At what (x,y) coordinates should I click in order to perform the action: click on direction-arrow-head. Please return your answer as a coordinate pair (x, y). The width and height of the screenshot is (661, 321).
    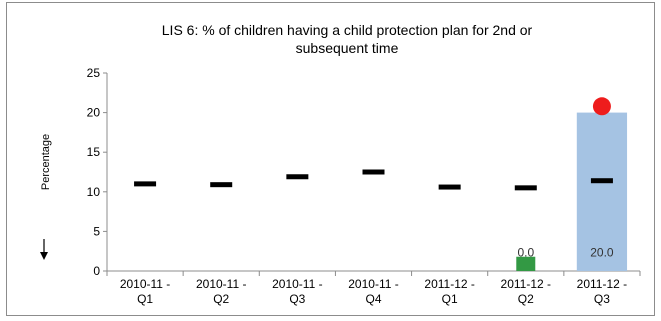
    Looking at the image, I should click on (44, 256).